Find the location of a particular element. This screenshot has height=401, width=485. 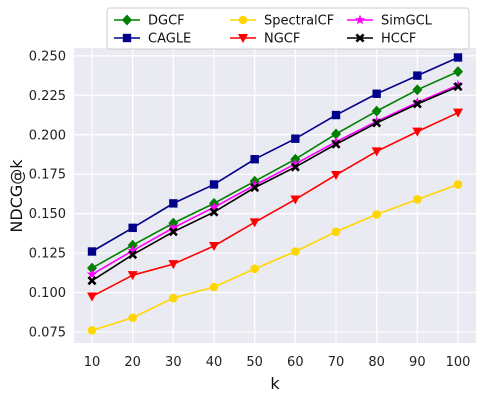

x-axis-label: k is located at coordinates (275, 383).